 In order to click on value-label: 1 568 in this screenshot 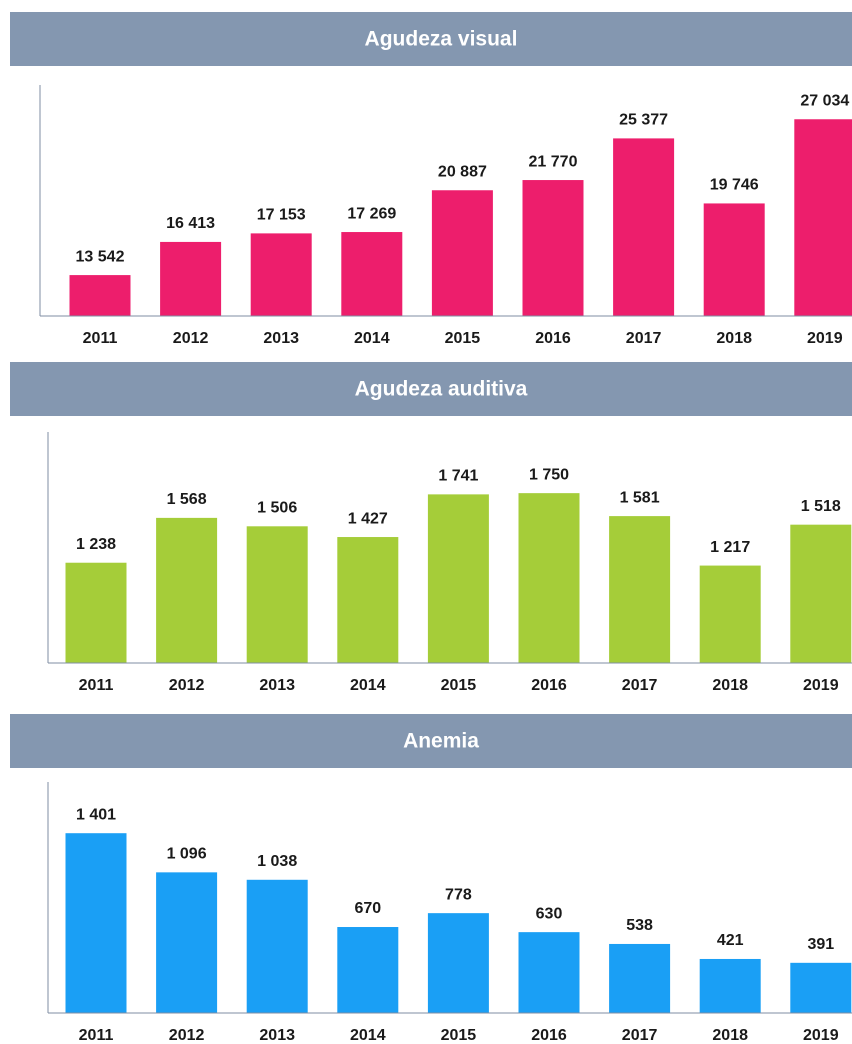, I will do `click(187, 499)`.